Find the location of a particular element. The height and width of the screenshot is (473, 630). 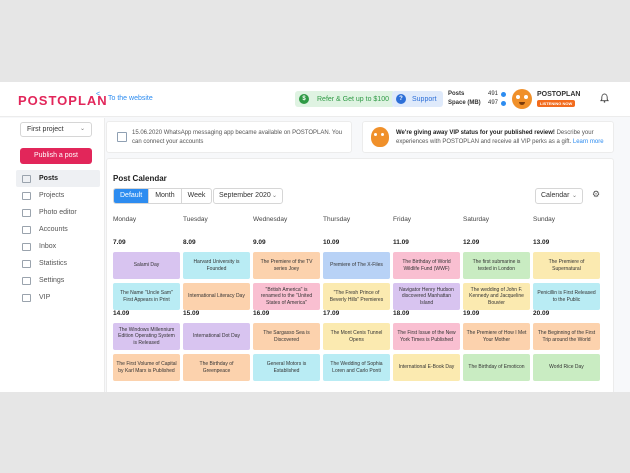

sidebar-item-settings: Settings is located at coordinates (58, 280).